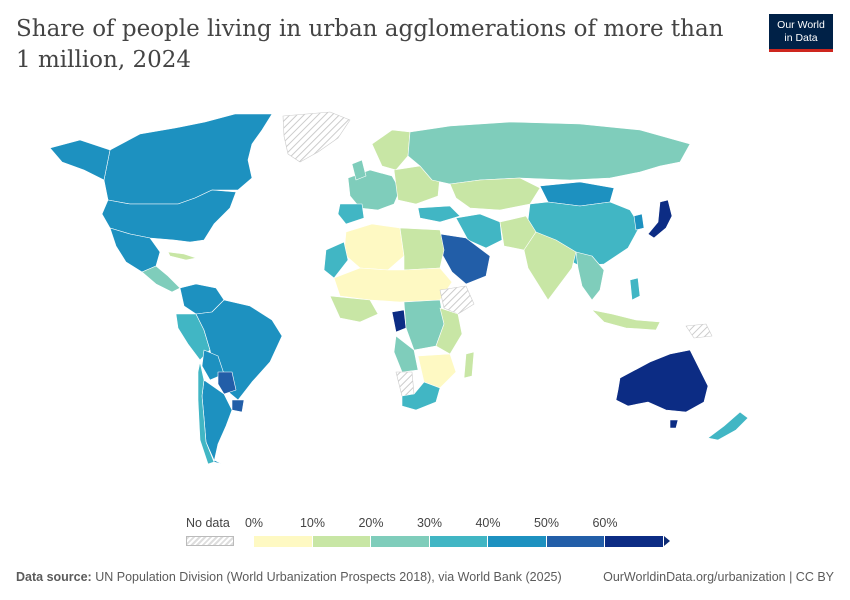 The image size is (850, 600). What do you see at coordinates (206, 413) in the screenshot?
I see `country-chile` at bounding box center [206, 413].